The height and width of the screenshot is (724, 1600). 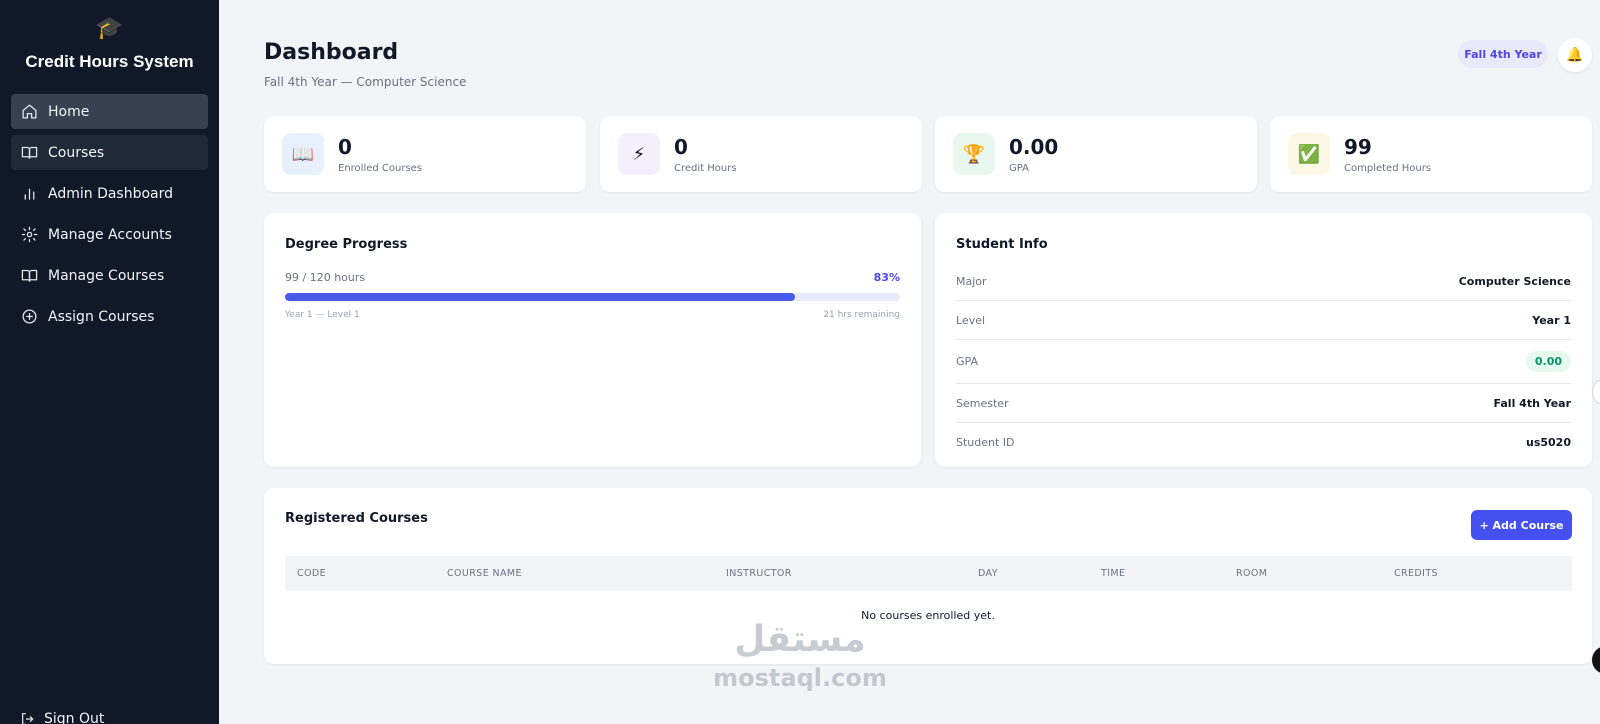 I want to click on column-header: CREDITS, so click(x=1416, y=573).